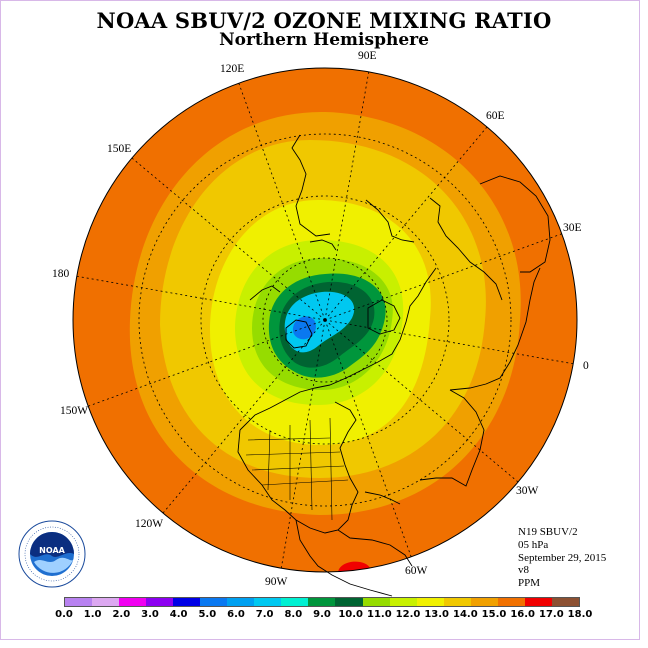  Describe the element at coordinates (149, 524) in the screenshot. I see `lon-label-120w: 120W` at that location.